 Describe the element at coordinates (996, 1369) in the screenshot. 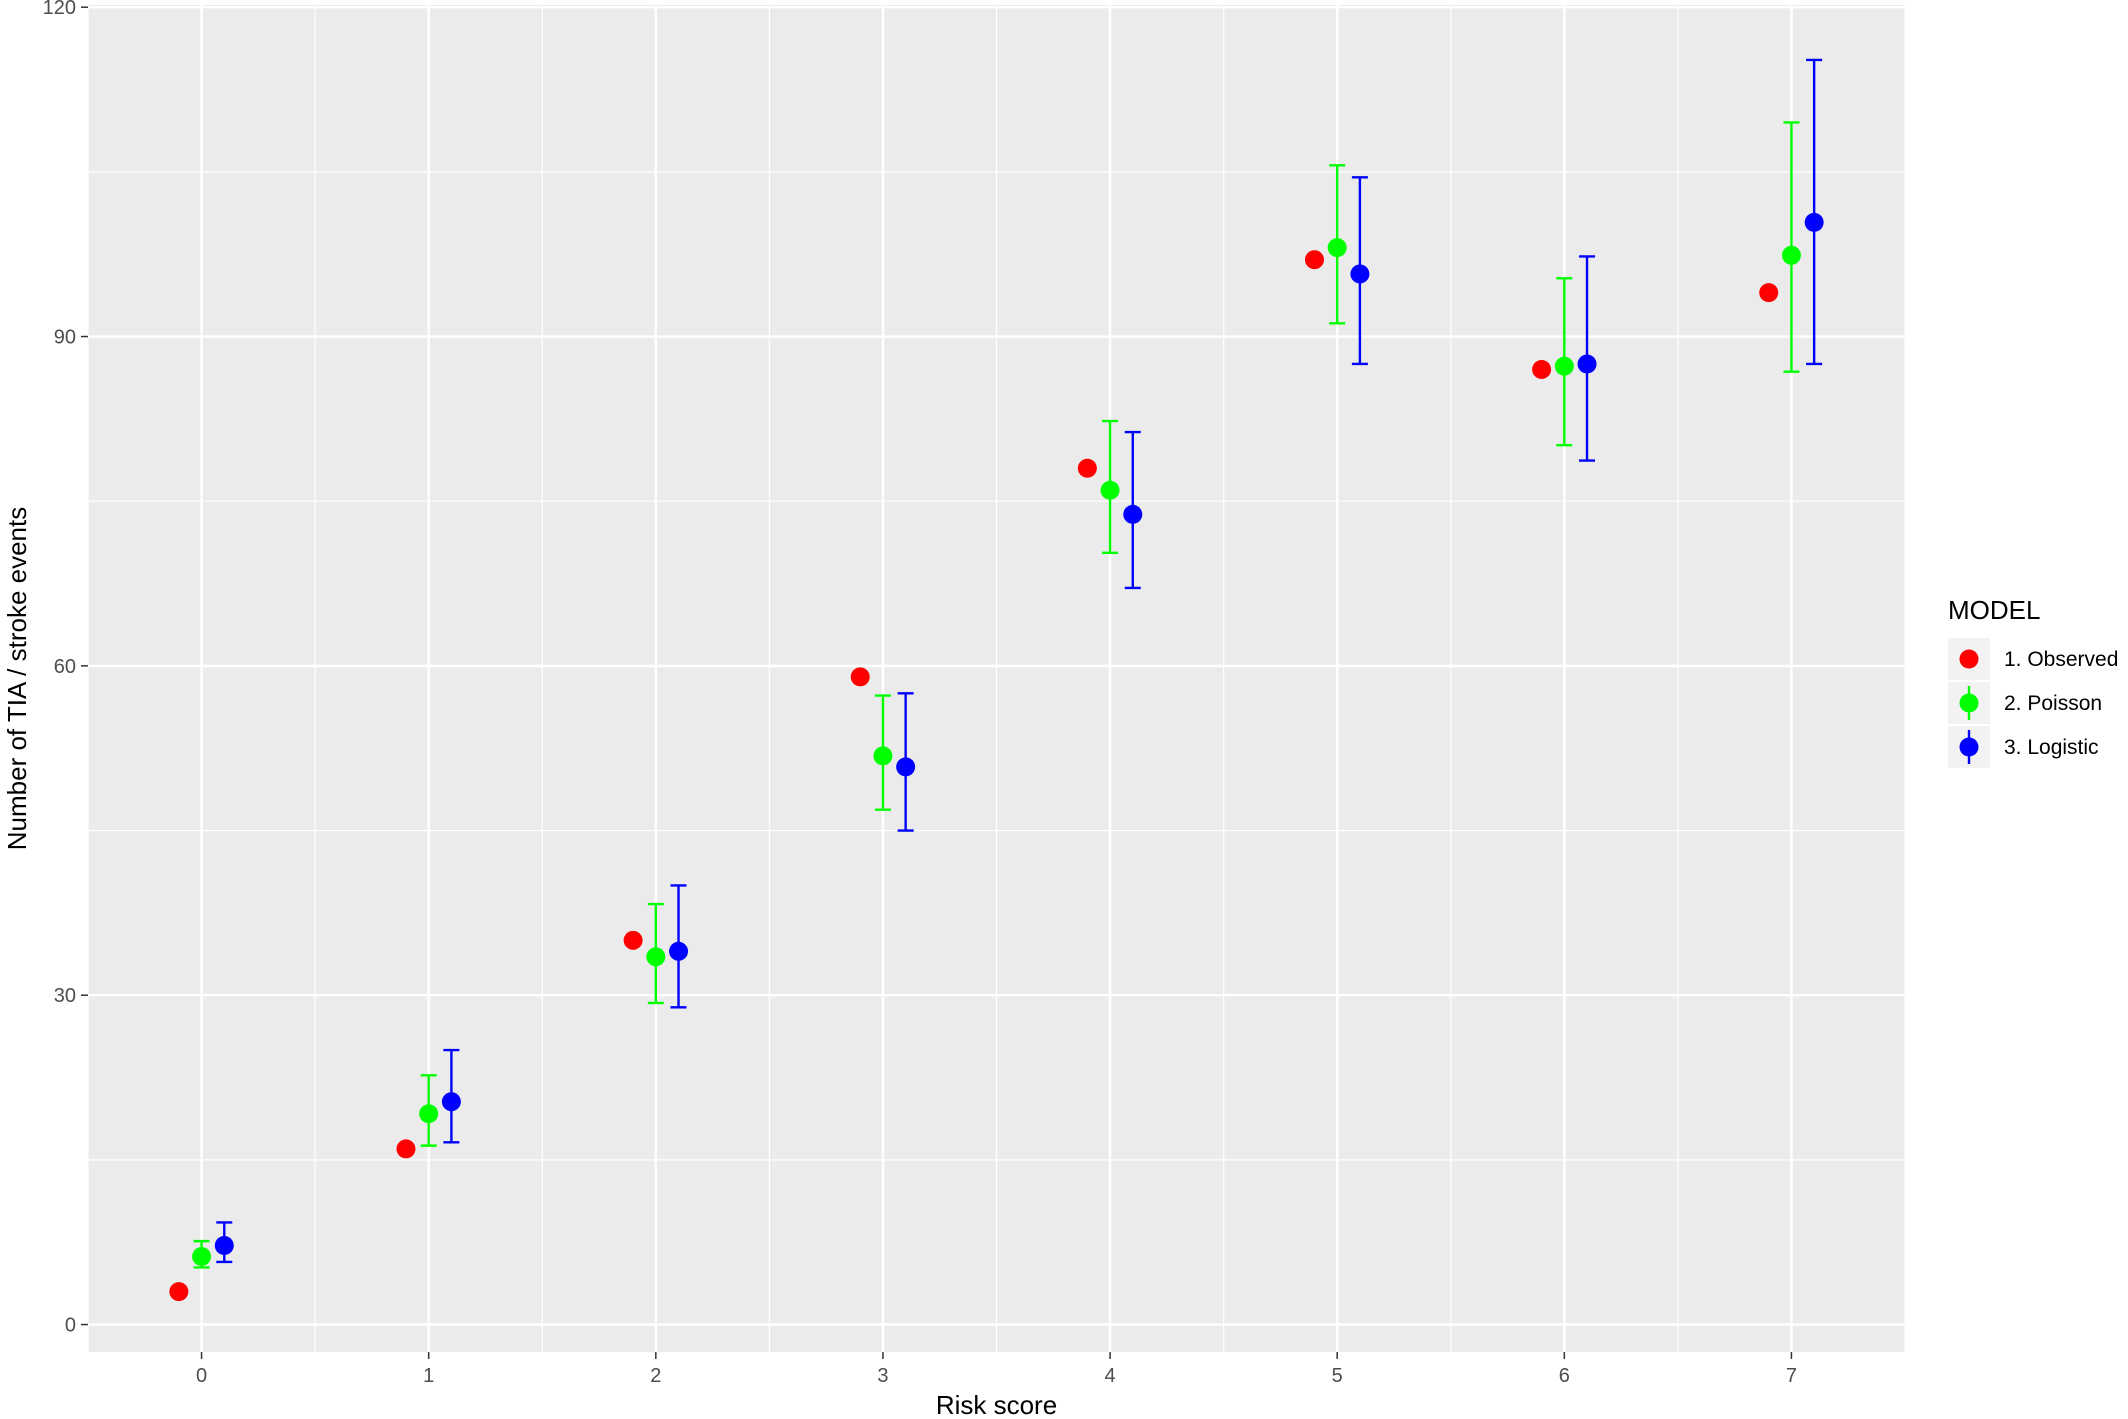

I see `x-axis: 0 1 2 3 4 5 6 7` at that location.